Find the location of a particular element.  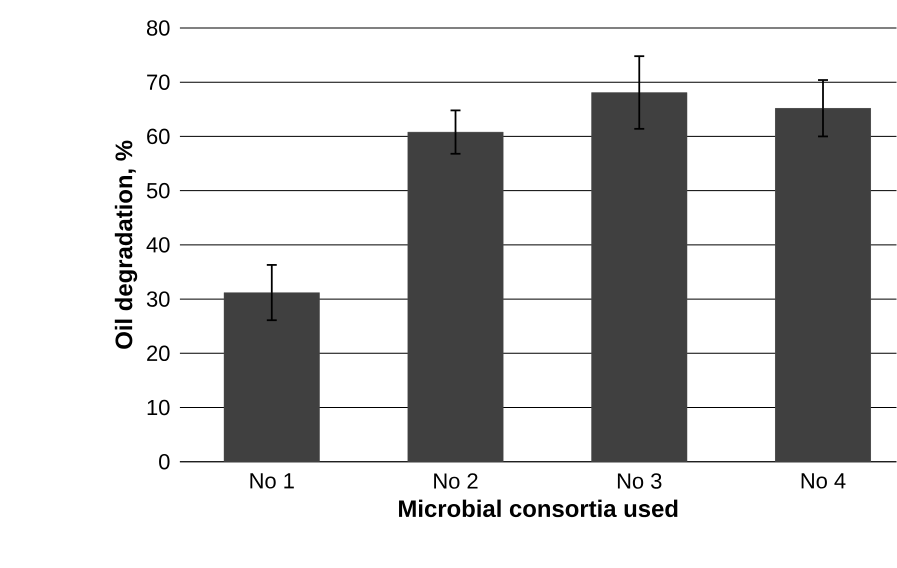

y-tick-label: 30 is located at coordinates (158, 299).